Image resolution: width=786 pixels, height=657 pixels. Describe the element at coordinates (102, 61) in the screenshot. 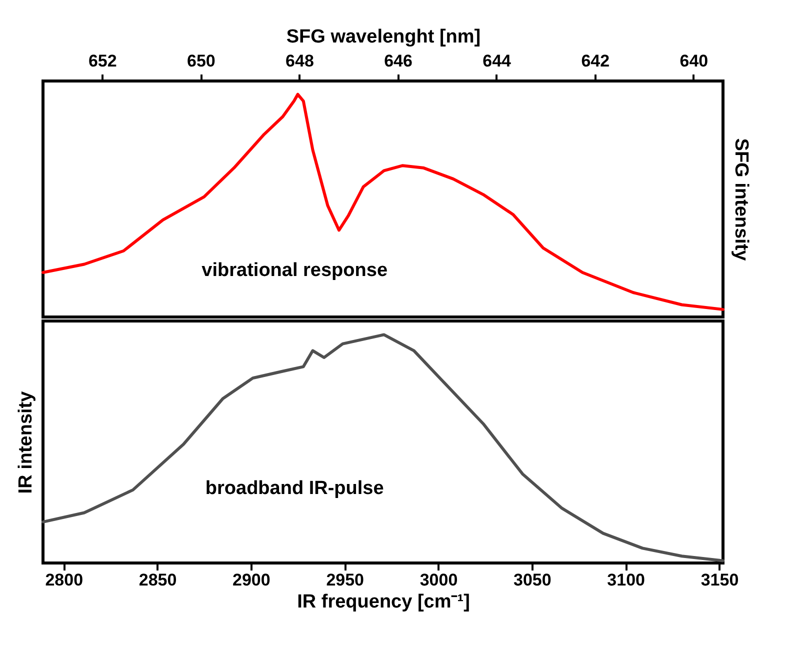

I see `x2-tick-label: 652` at that location.